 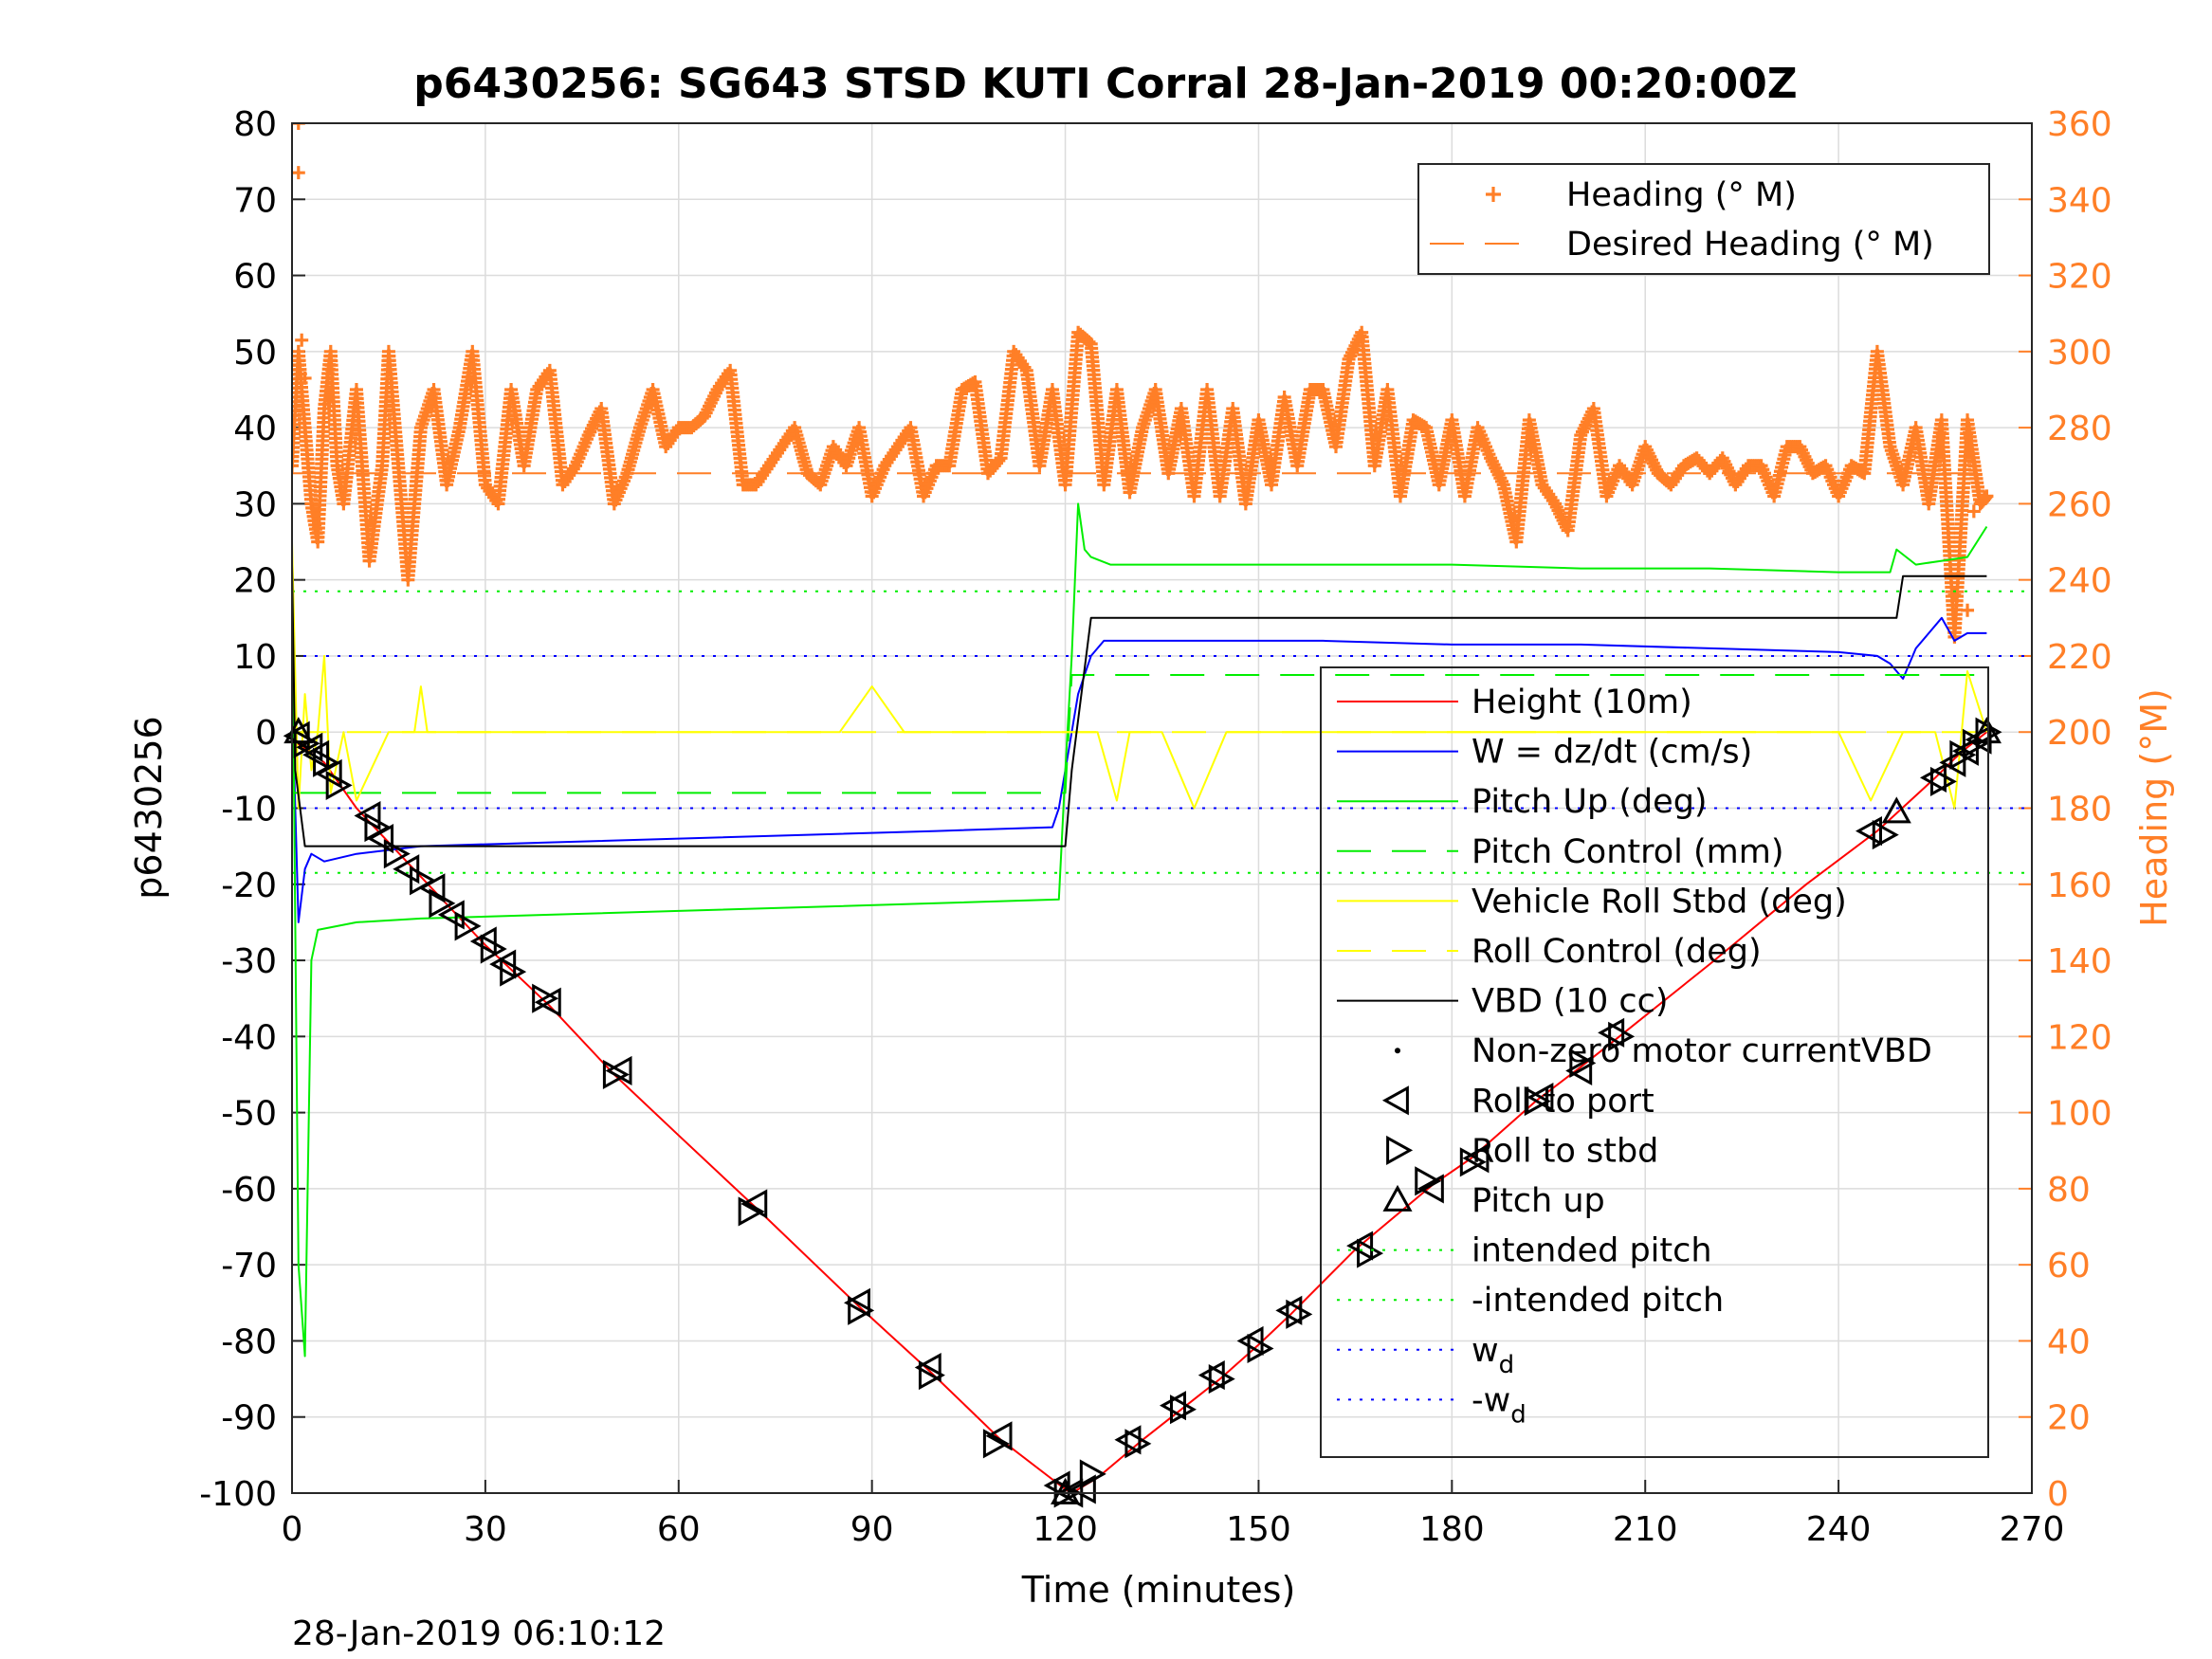 I want to click on x-tick-labels: 0 30 60 90 120 150 180 210 240 270, so click(x=1173, y=1529).